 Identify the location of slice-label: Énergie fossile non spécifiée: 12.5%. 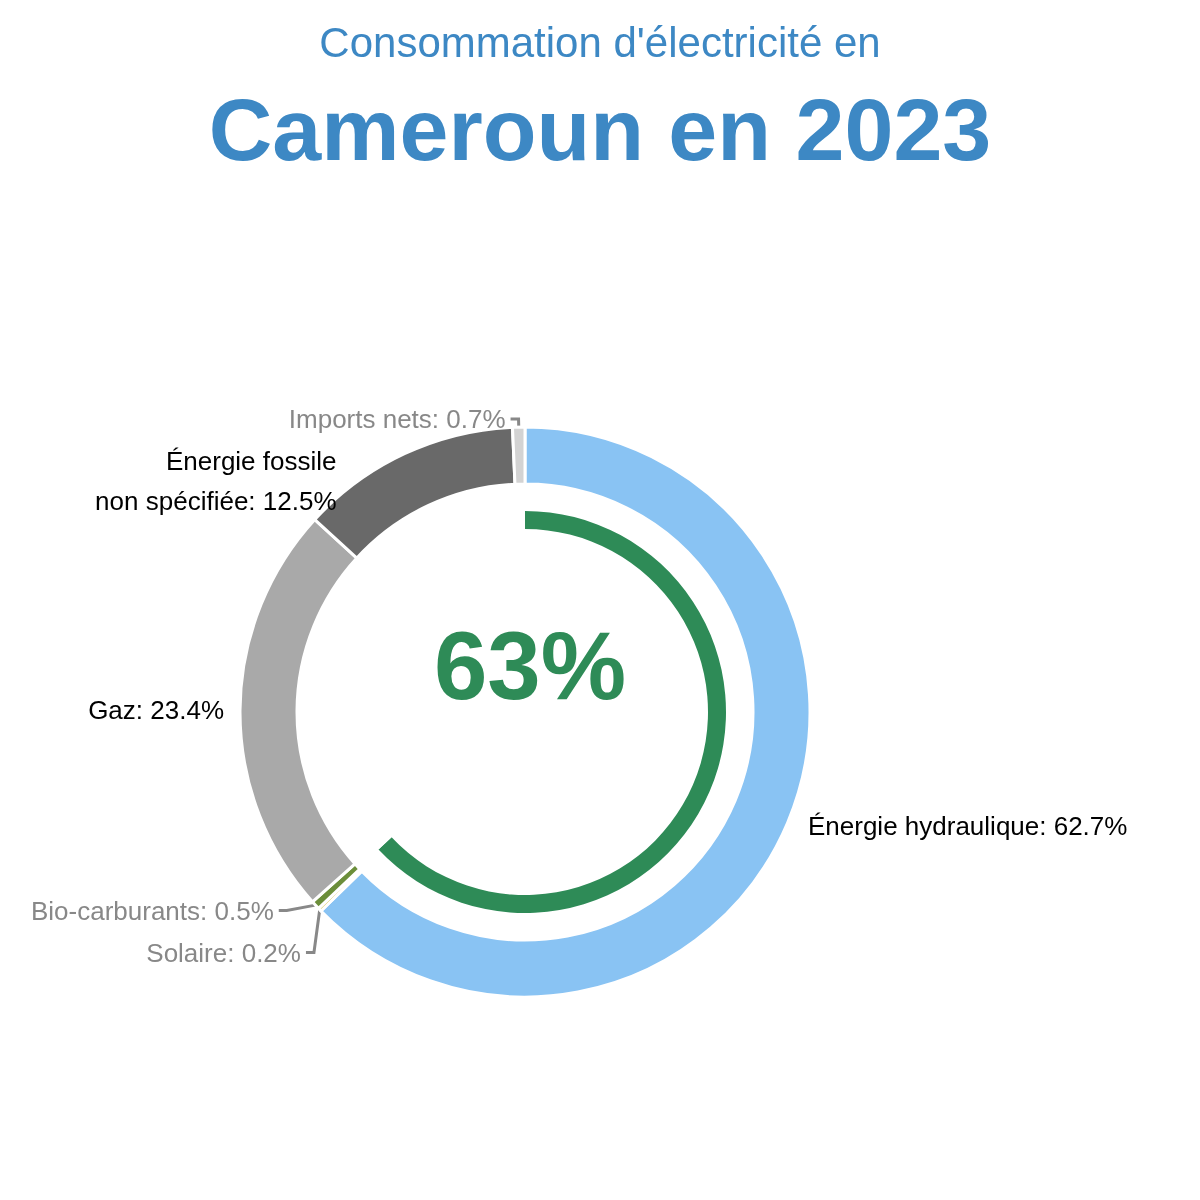
(216, 481).